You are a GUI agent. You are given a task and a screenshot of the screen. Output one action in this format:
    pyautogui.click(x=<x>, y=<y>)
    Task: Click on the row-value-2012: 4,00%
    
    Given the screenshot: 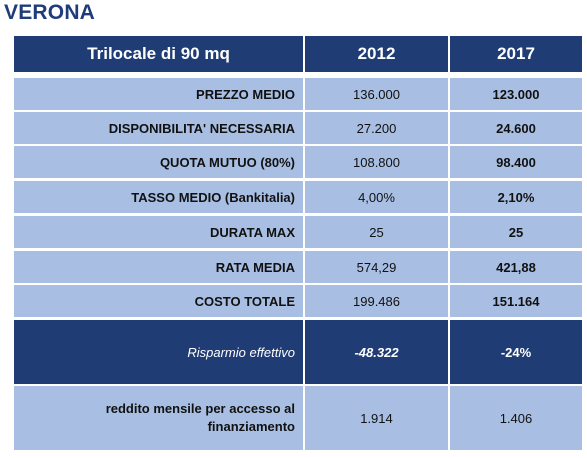 What is the action you would take?
    pyautogui.click(x=376, y=197)
    